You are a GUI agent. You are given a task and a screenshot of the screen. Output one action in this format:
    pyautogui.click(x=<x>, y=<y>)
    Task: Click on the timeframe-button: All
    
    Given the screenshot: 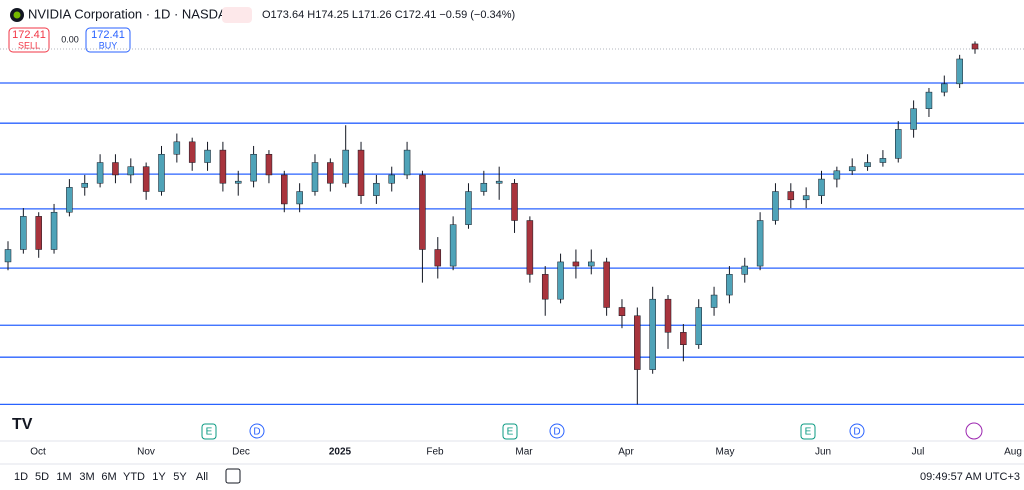 What is the action you would take?
    pyautogui.click(x=202, y=477)
    